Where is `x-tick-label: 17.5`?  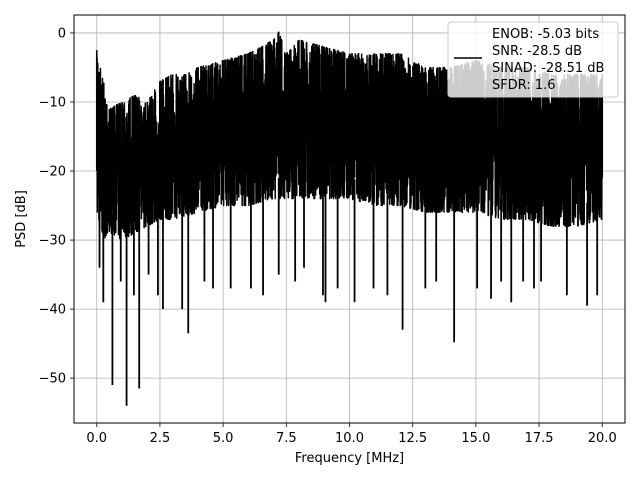
x-tick-label: 17.5 is located at coordinates (539, 438).